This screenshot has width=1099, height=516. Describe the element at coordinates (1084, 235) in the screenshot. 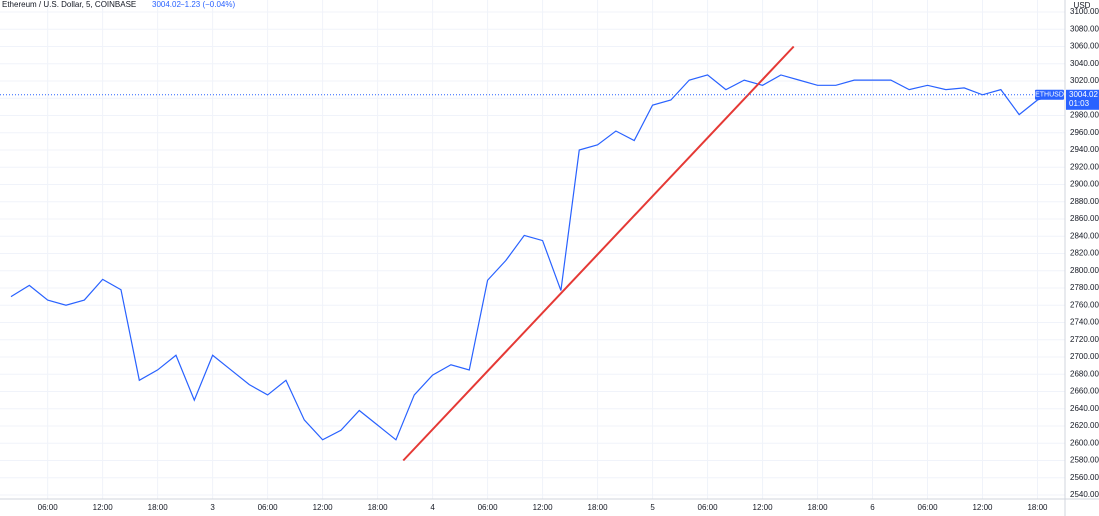

I see `y-tick-label: 2840.00` at that location.